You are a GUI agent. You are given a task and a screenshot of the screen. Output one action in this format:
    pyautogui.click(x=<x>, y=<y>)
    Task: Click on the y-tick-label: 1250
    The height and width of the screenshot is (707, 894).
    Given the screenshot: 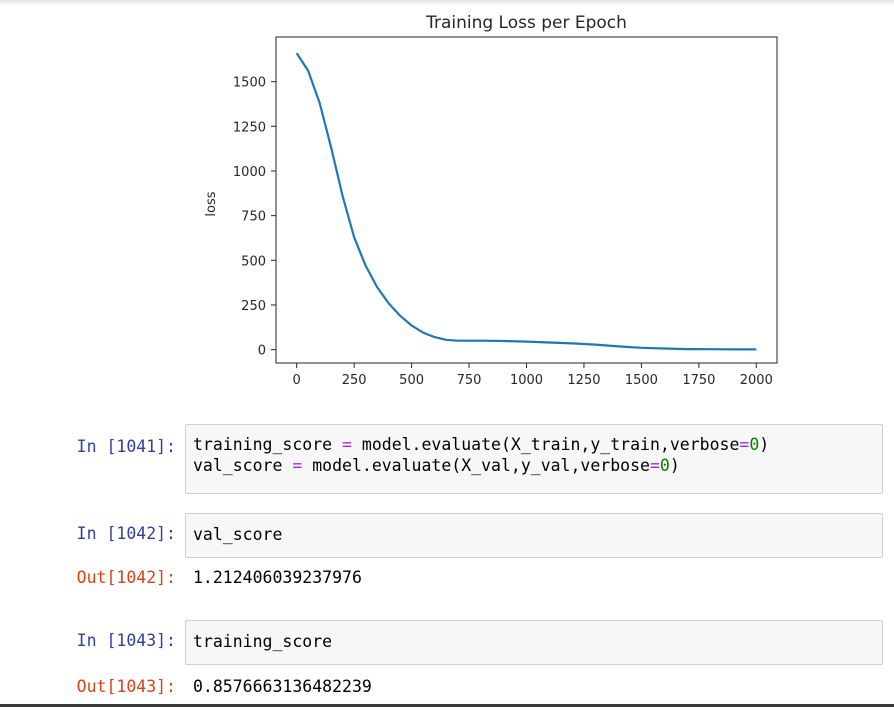 What is the action you would take?
    pyautogui.click(x=249, y=127)
    